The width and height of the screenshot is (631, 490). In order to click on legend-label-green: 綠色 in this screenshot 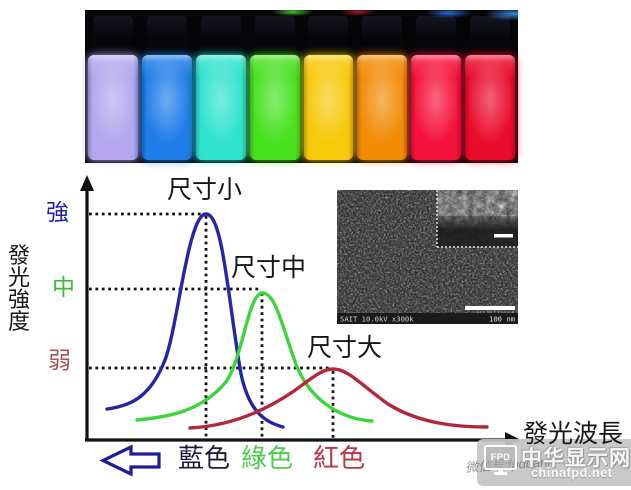, I will do `click(267, 458)`.